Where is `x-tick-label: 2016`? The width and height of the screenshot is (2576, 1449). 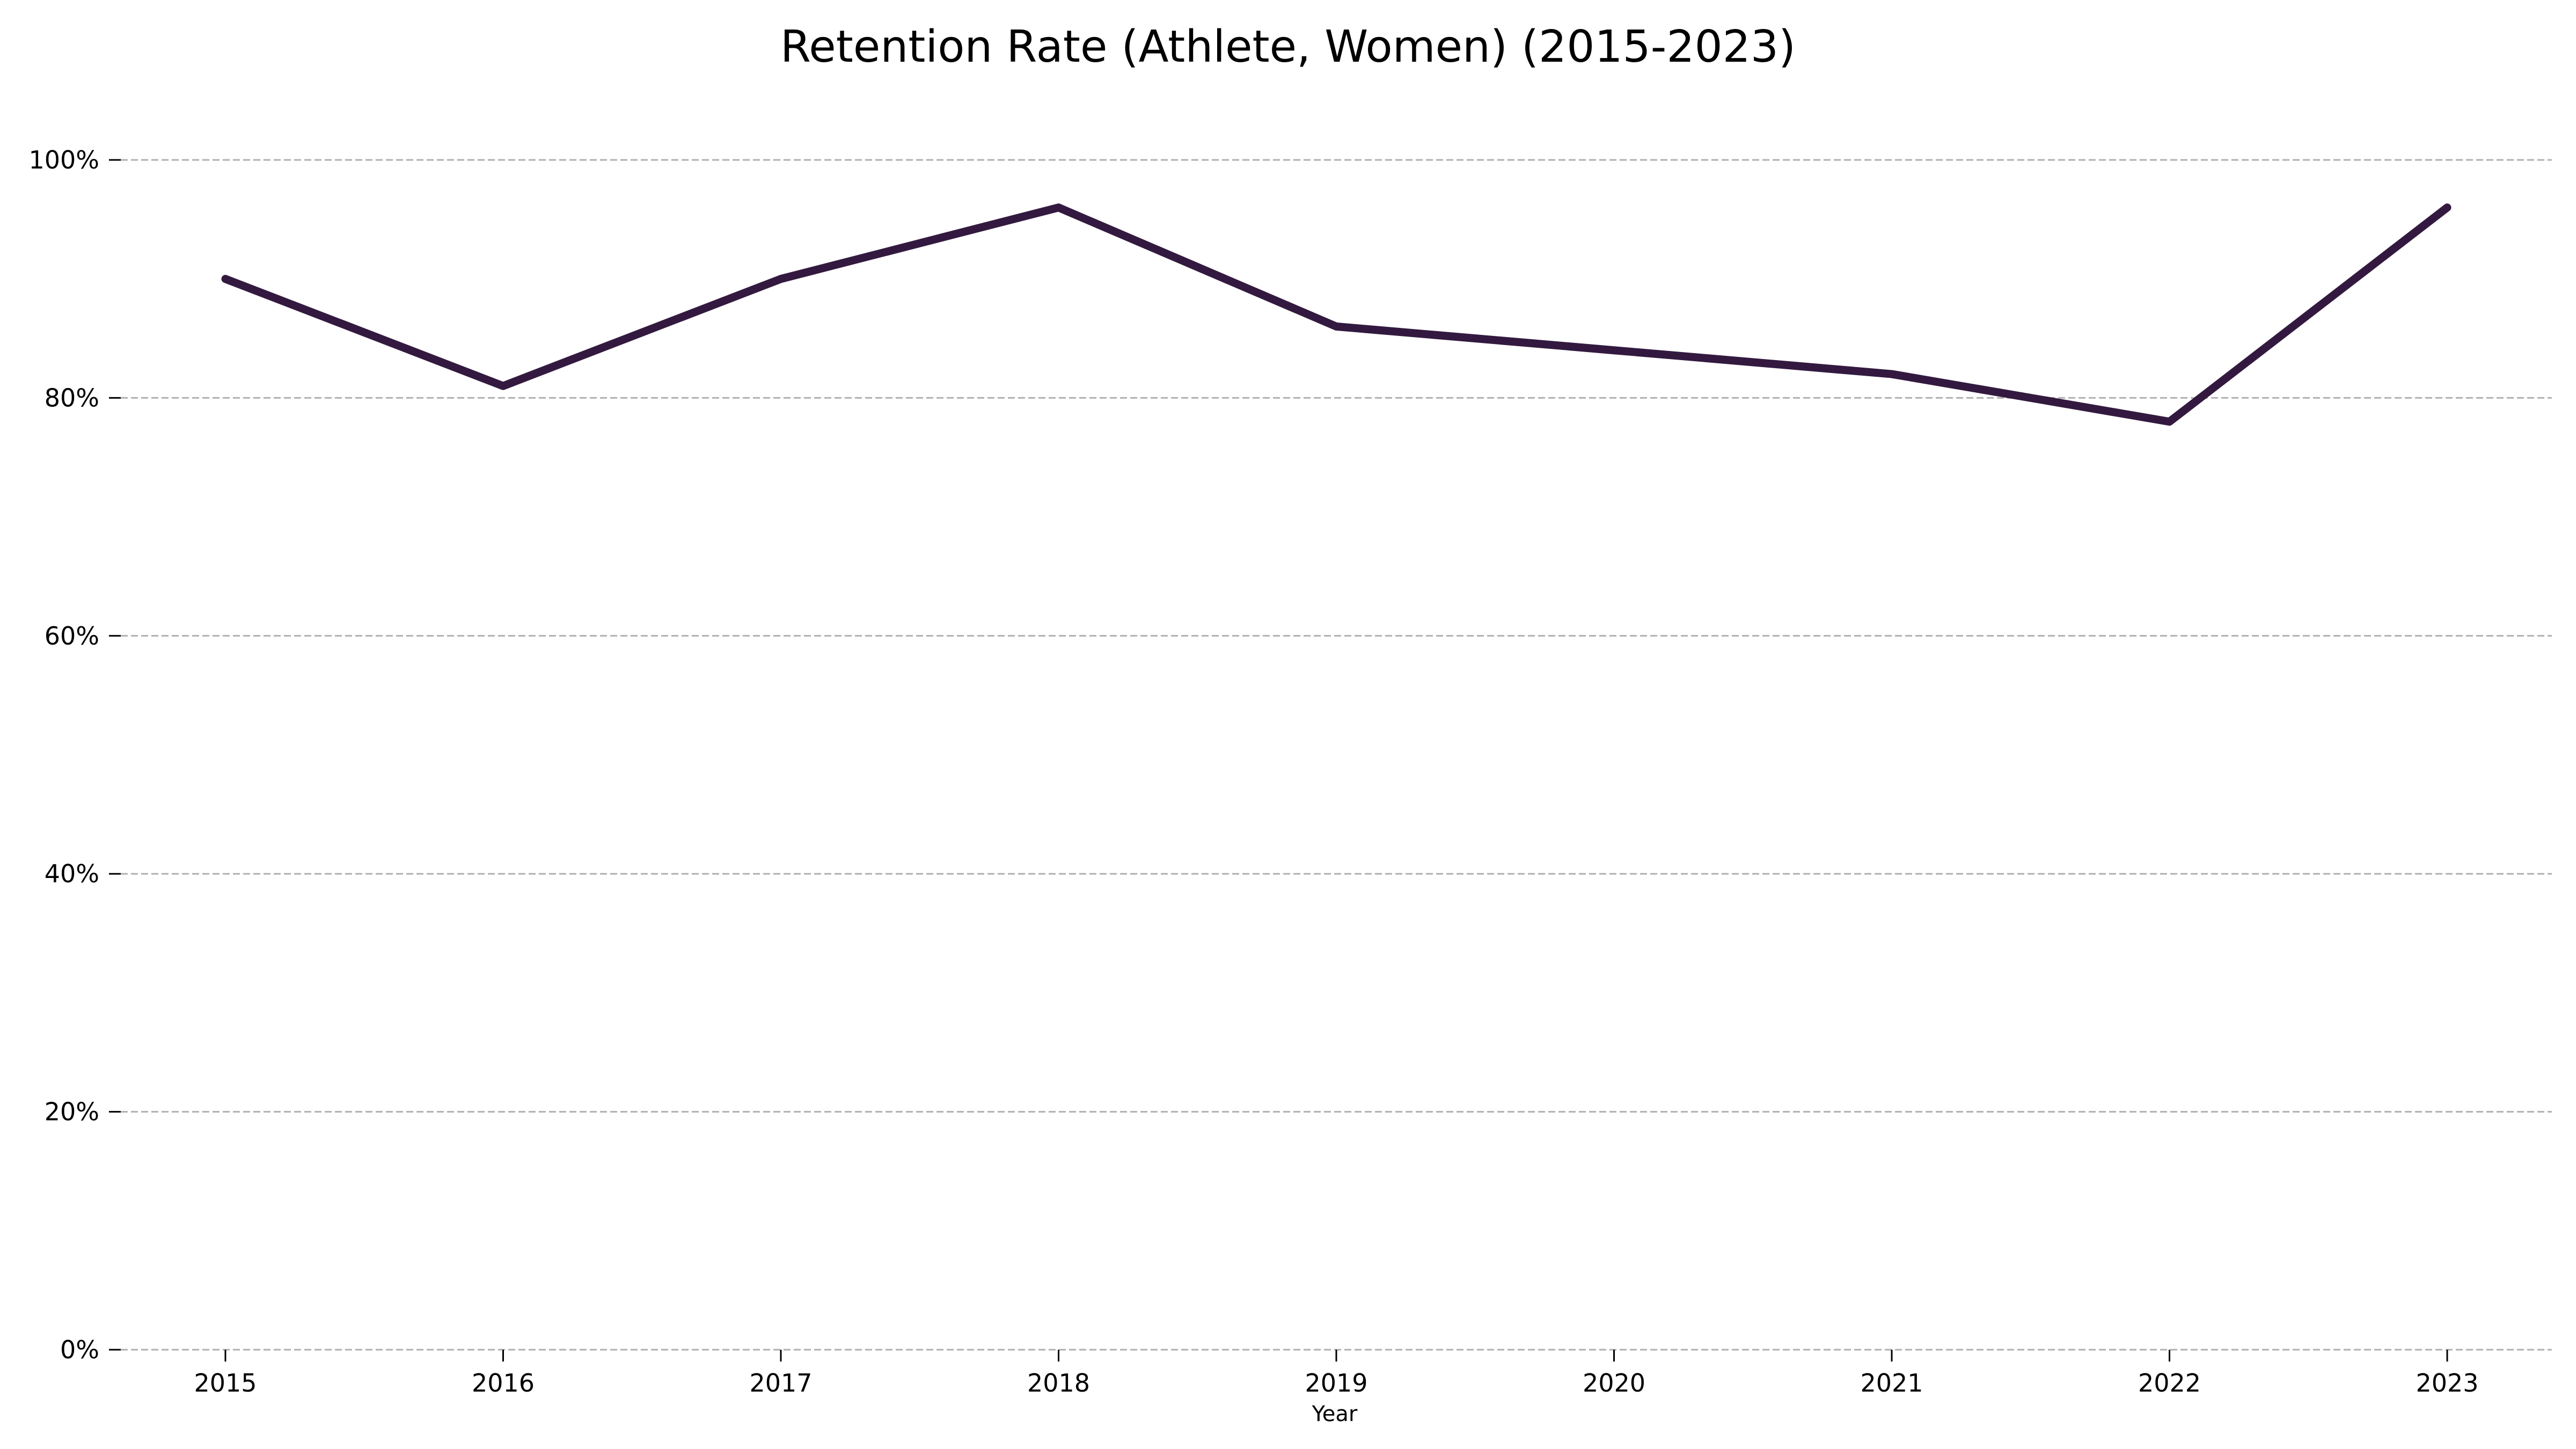
x-tick-label: 2016 is located at coordinates (503, 1382).